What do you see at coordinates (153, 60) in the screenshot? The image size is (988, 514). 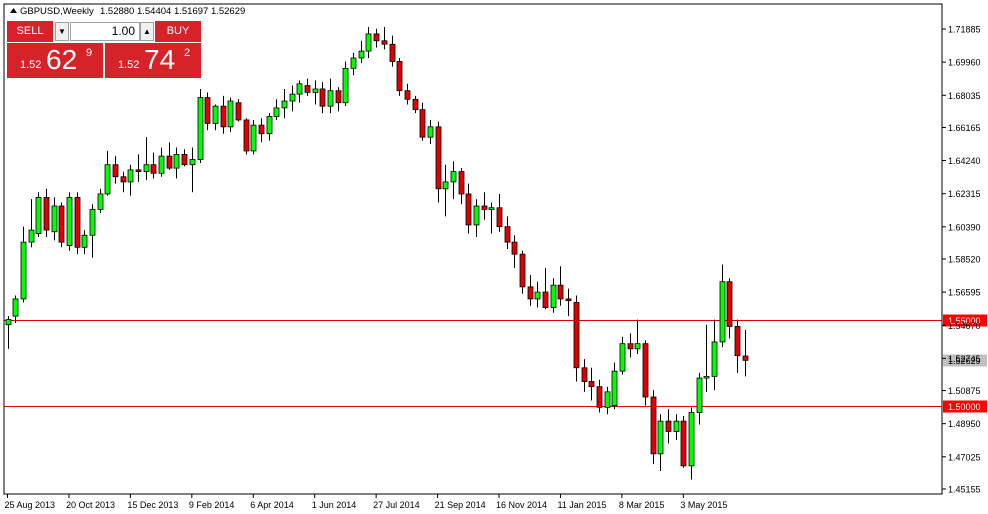 I see `buy-price-box: 1.52 74 2` at bounding box center [153, 60].